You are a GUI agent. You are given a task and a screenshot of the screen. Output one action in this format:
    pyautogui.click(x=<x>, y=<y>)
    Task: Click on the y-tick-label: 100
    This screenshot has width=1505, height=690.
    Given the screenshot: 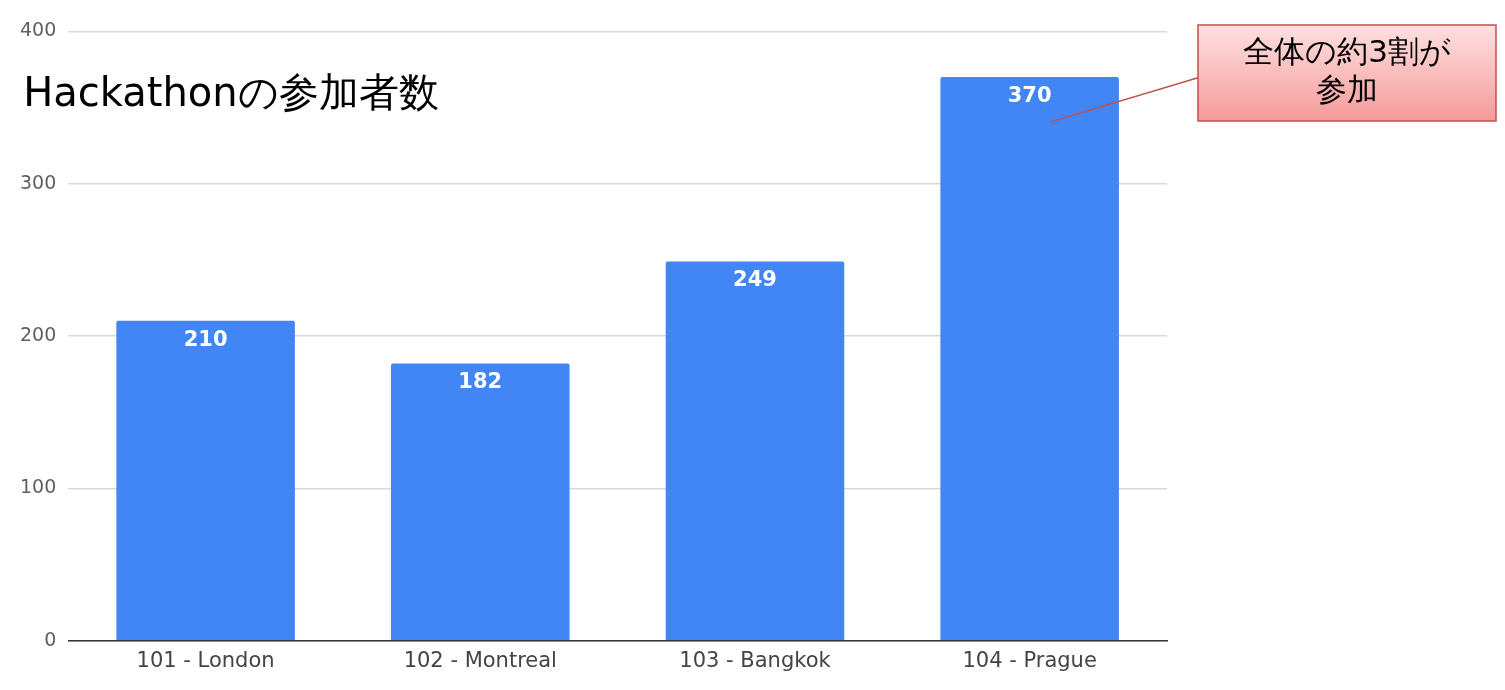 What is the action you would take?
    pyautogui.click(x=38, y=486)
    